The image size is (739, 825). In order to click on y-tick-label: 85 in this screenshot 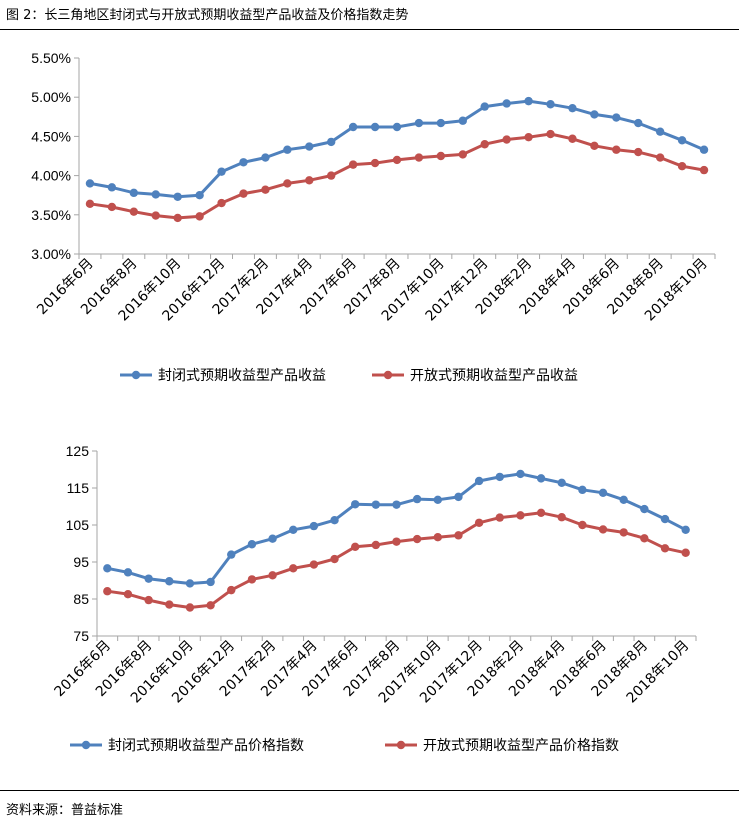, I will do `click(81, 599)`.